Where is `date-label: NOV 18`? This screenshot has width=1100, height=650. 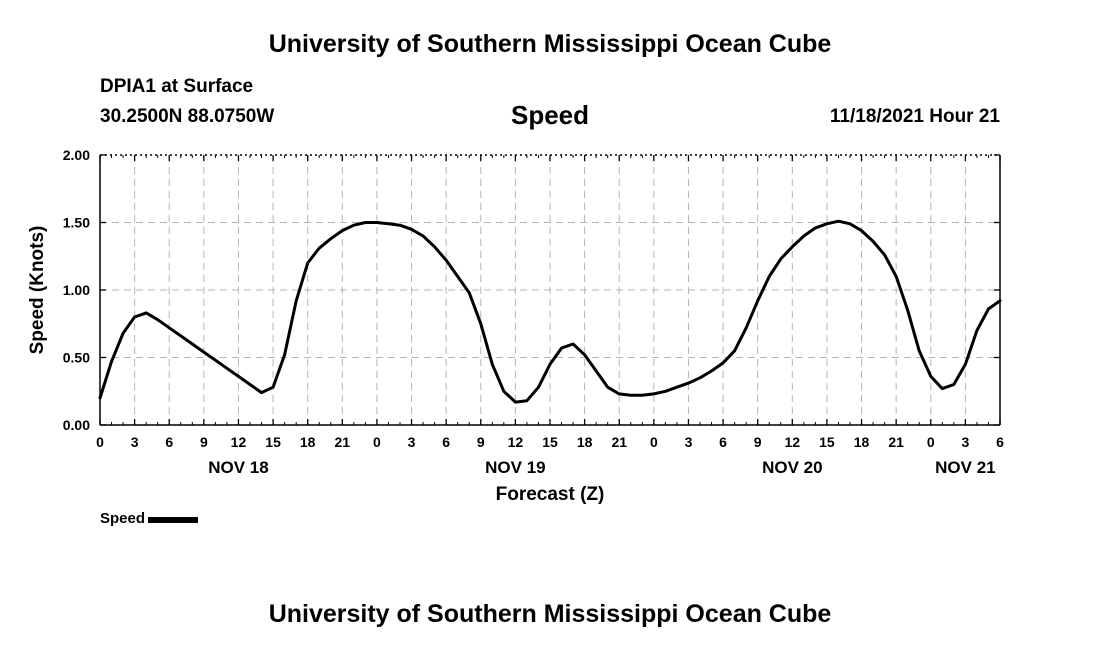
date-label: NOV 18 is located at coordinates (238, 467).